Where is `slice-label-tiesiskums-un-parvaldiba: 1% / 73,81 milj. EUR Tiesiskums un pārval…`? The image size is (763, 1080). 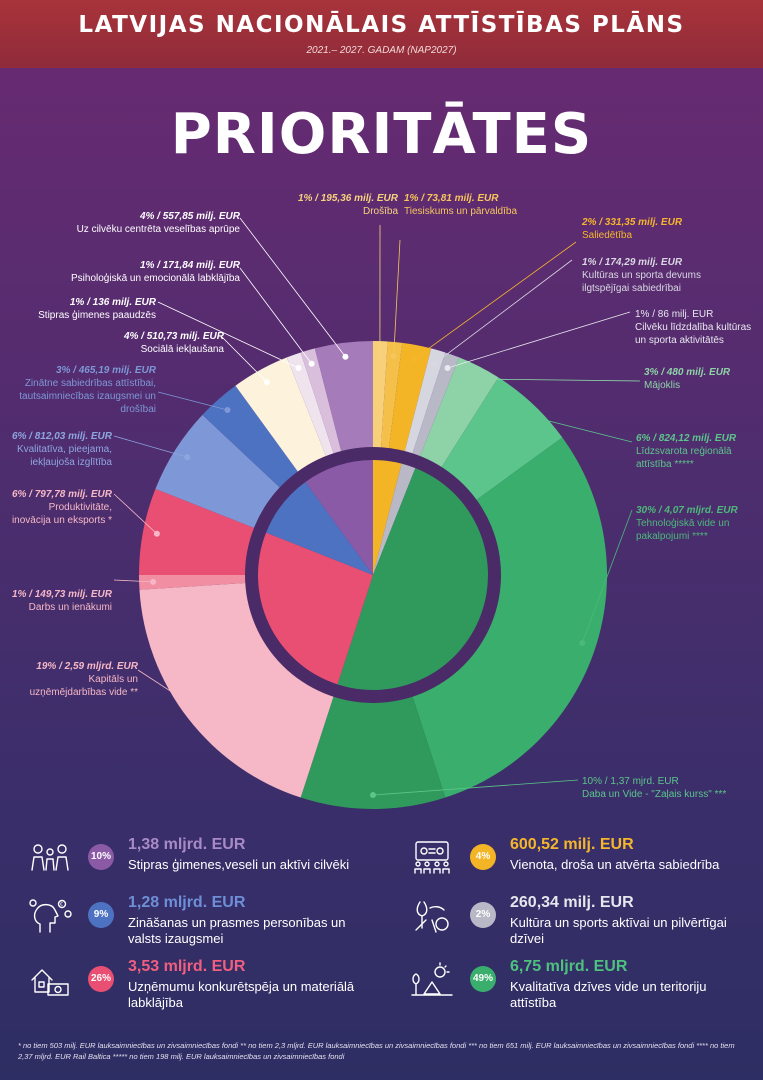
slice-label-tiesiskums-un-parvaldiba: 1% / 73,81 milj. EUR Tiesiskums un pārval… is located at coordinates (469, 205).